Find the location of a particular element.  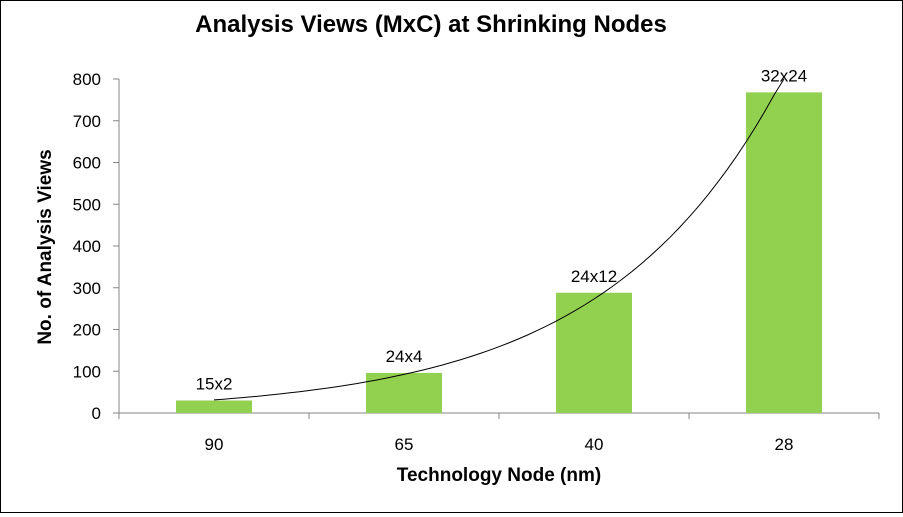

x-tick-label: 90 is located at coordinates (214, 444).